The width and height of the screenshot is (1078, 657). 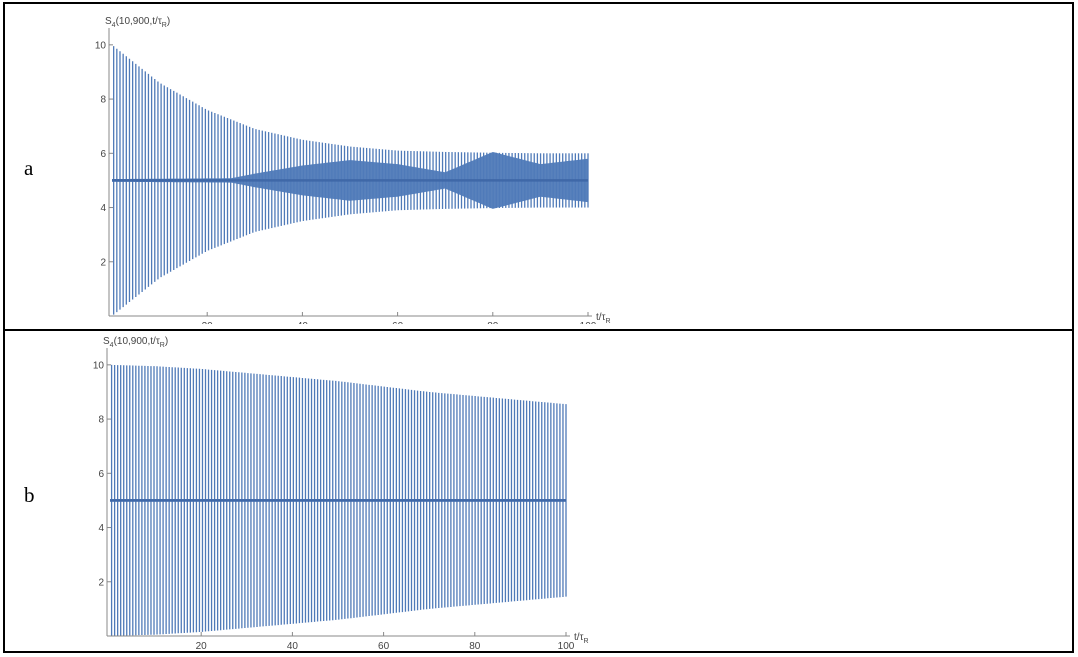 What do you see at coordinates (29, 495) in the screenshot?
I see `panel-label-b: b` at bounding box center [29, 495].